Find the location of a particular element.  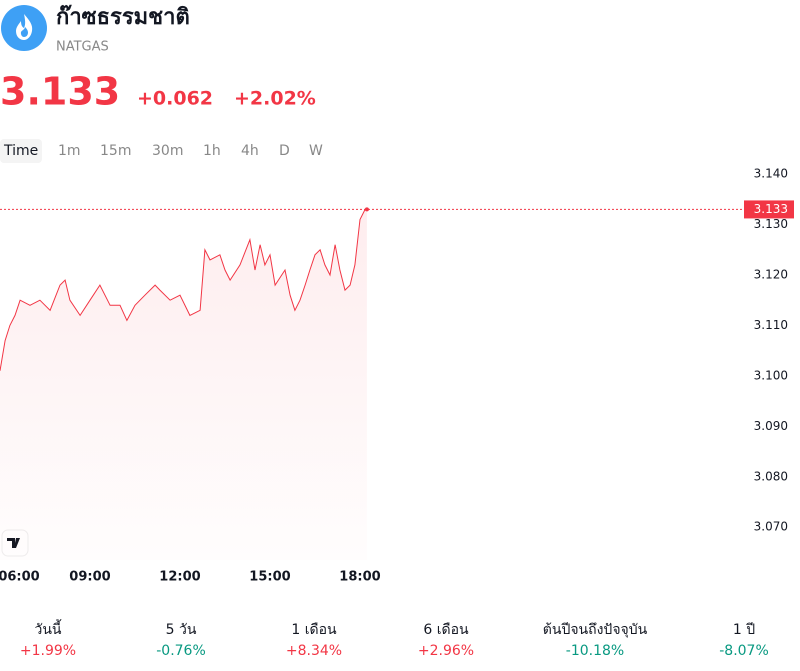

x-tick-label: 18:00 is located at coordinates (359, 577).